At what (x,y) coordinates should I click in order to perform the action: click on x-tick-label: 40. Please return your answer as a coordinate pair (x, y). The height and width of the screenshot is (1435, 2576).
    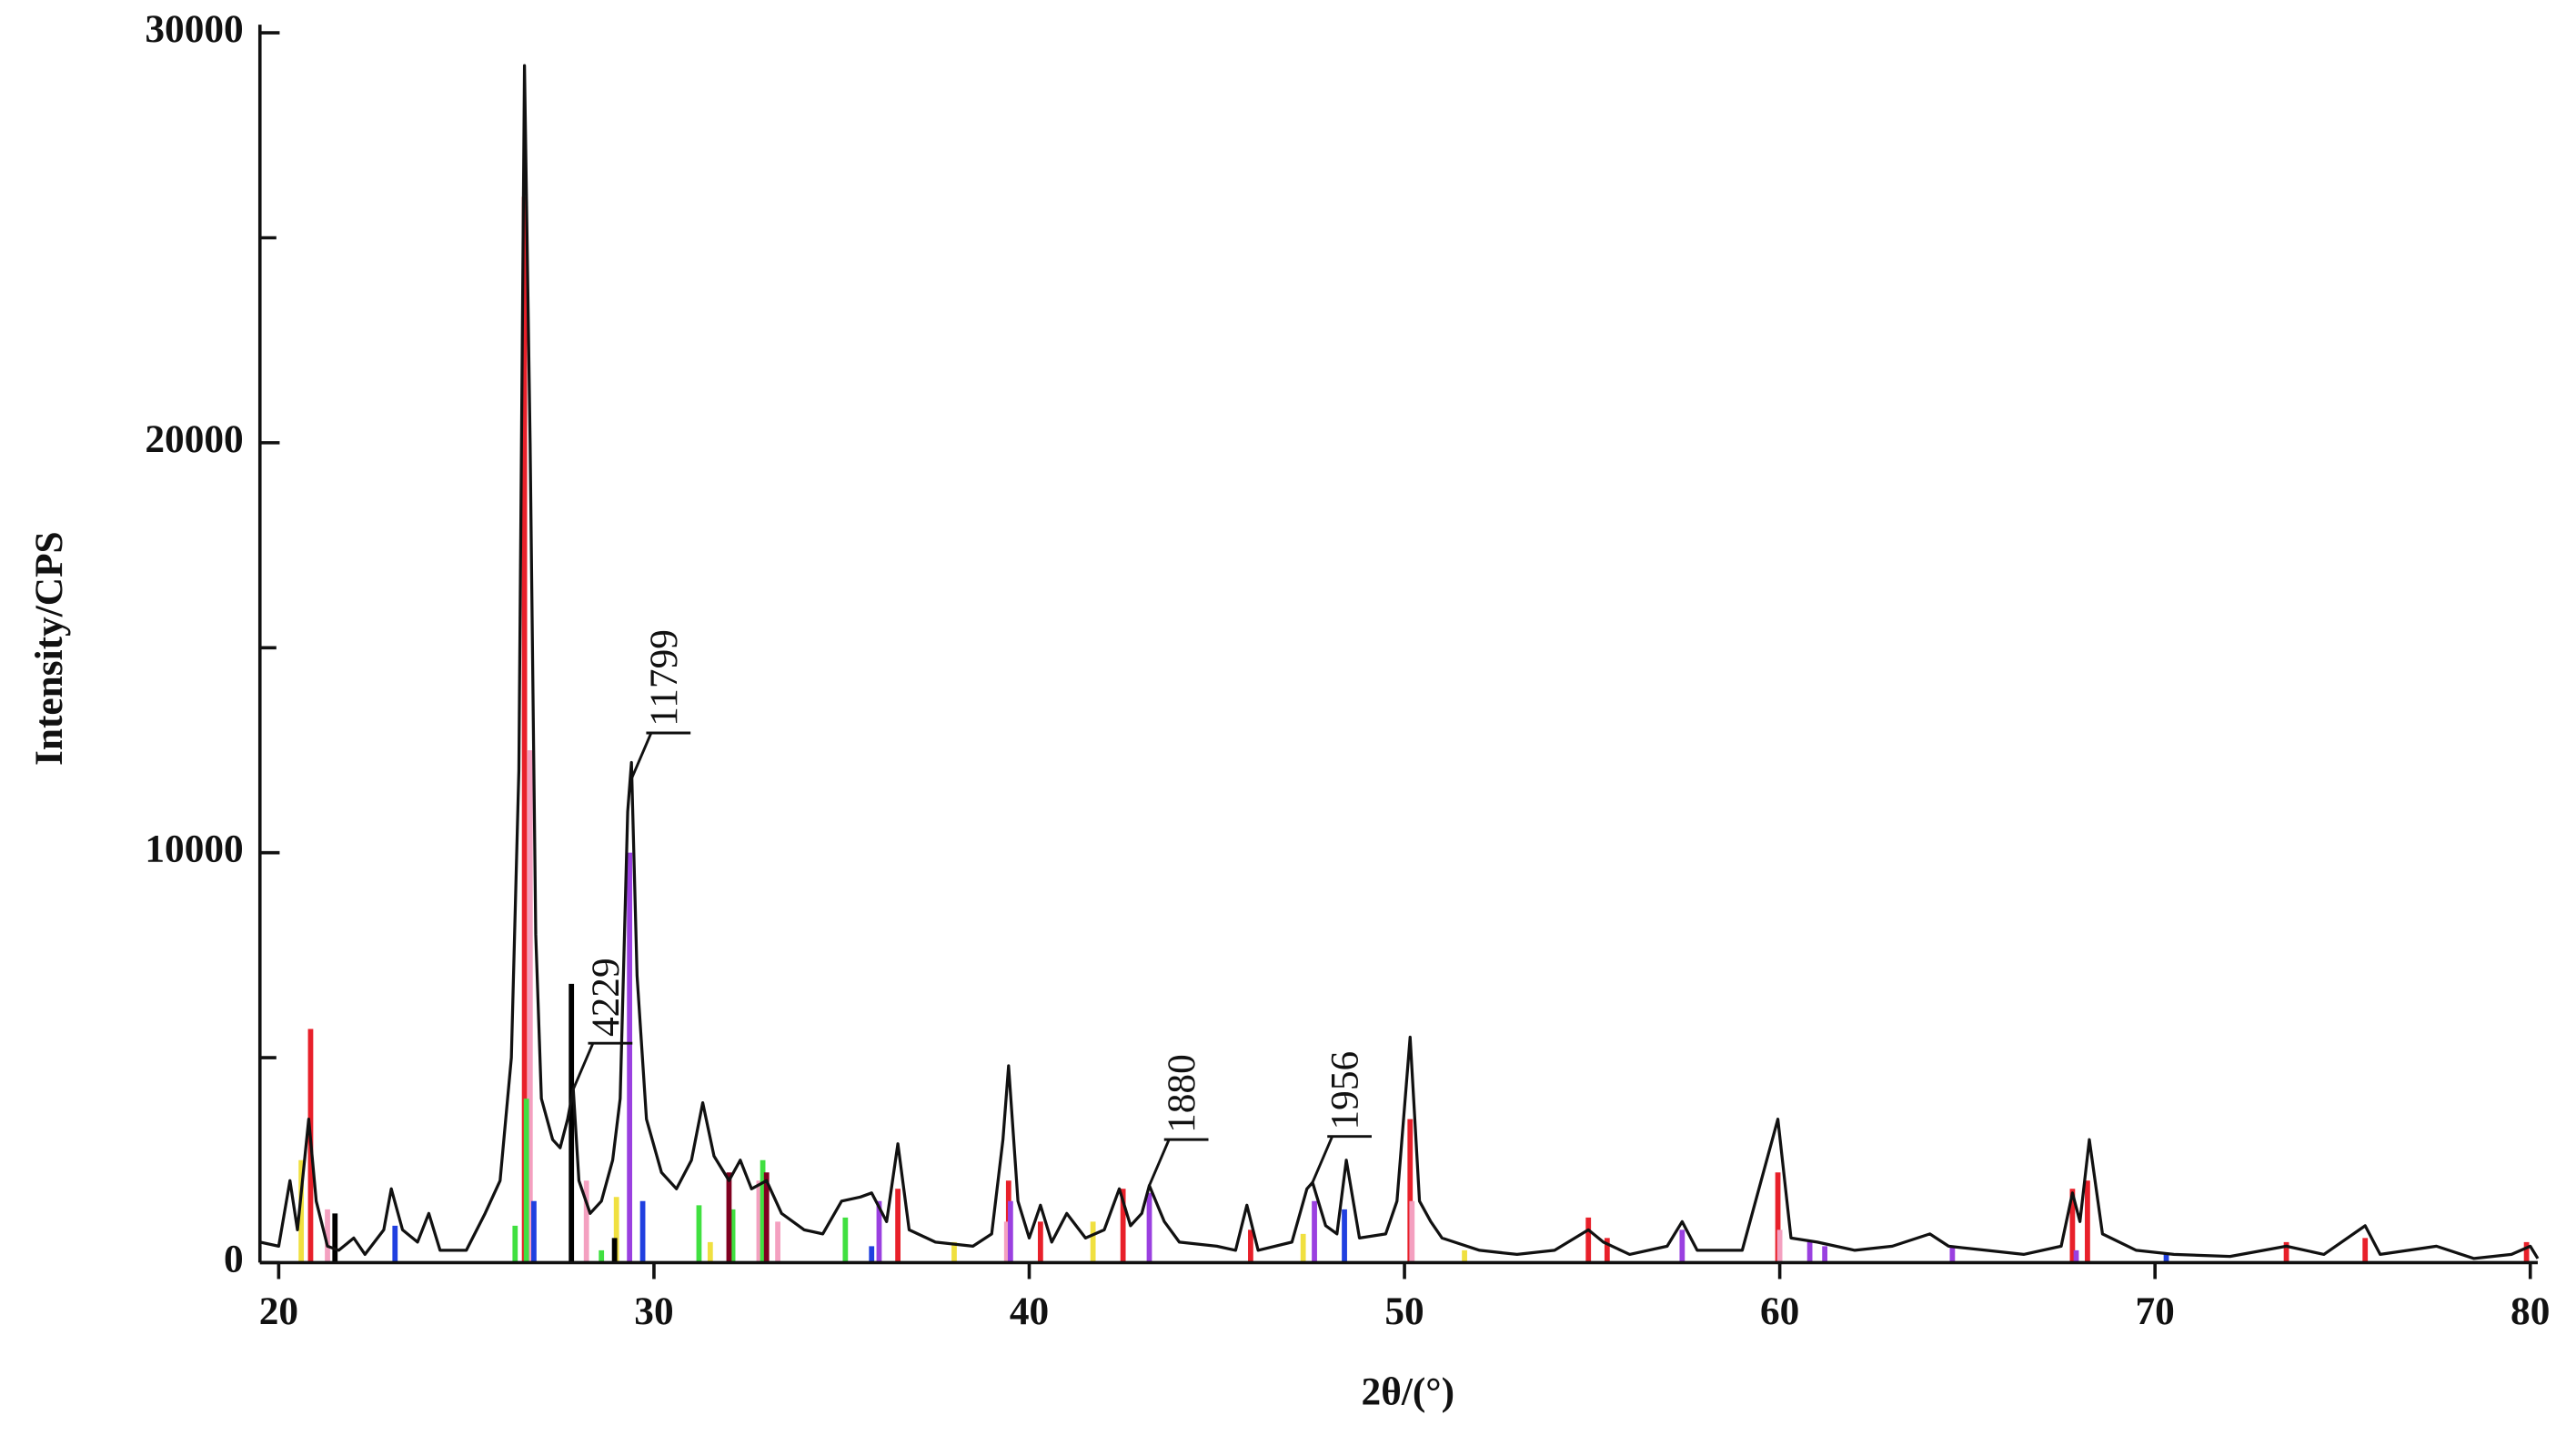
    Looking at the image, I should click on (1029, 1311).